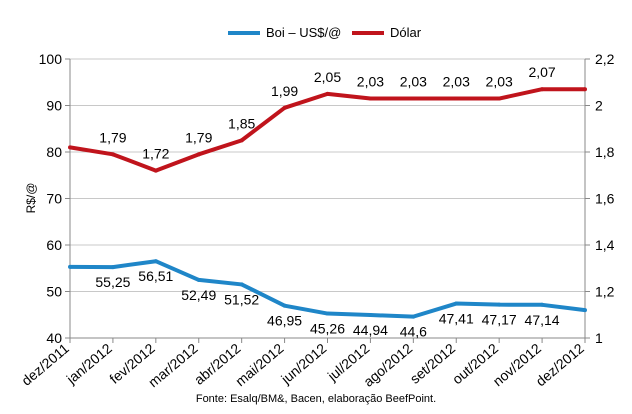 This screenshot has height=414, width=632. I want to click on y-tick-label-left: 90, so click(54, 106).